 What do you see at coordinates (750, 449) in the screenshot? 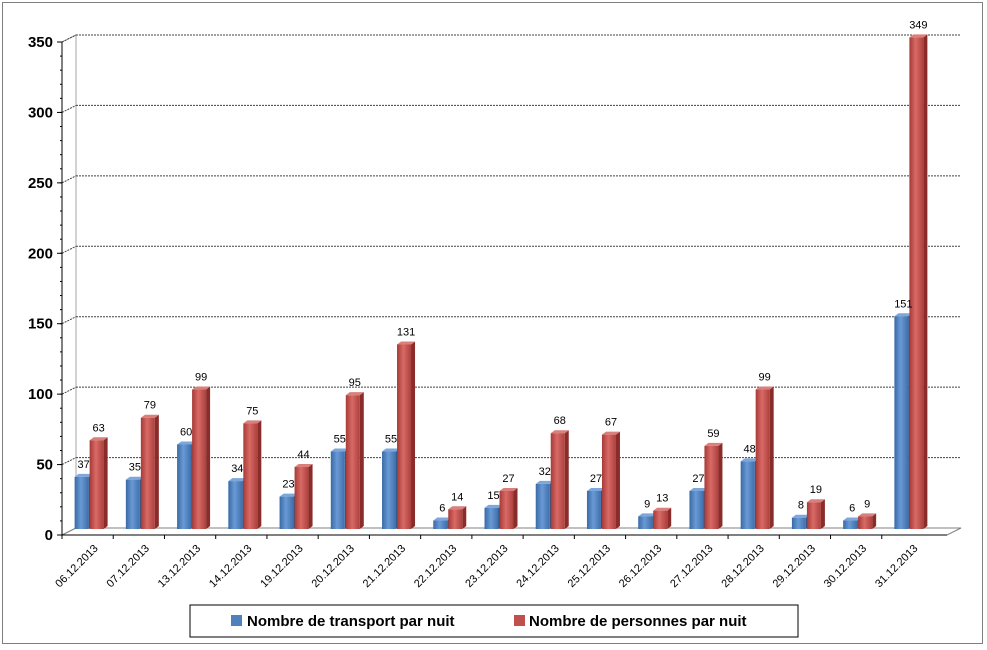
I see `data-label: 48` at bounding box center [750, 449].